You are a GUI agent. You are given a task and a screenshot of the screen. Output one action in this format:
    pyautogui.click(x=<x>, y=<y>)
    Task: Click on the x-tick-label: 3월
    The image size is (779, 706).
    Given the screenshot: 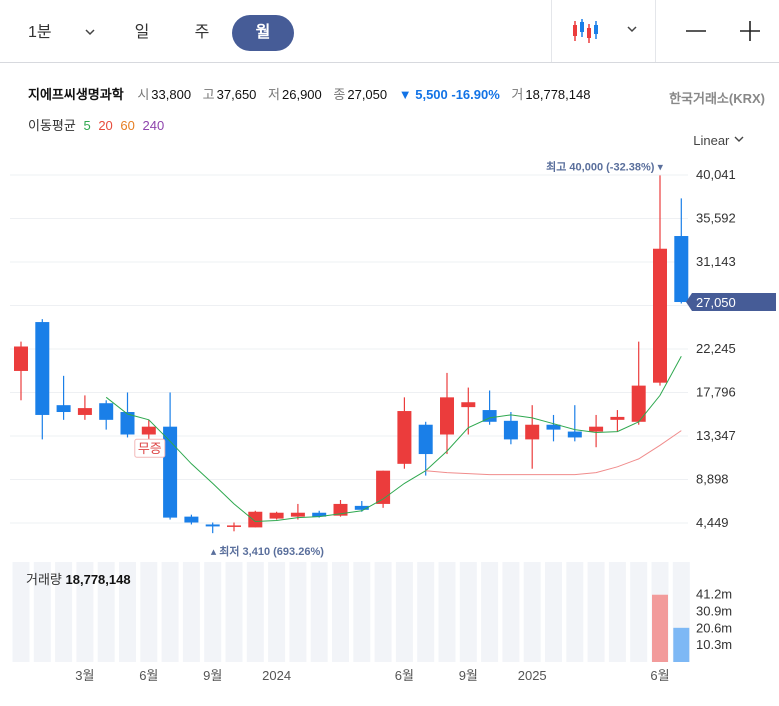 What is the action you would take?
    pyautogui.click(x=84, y=675)
    